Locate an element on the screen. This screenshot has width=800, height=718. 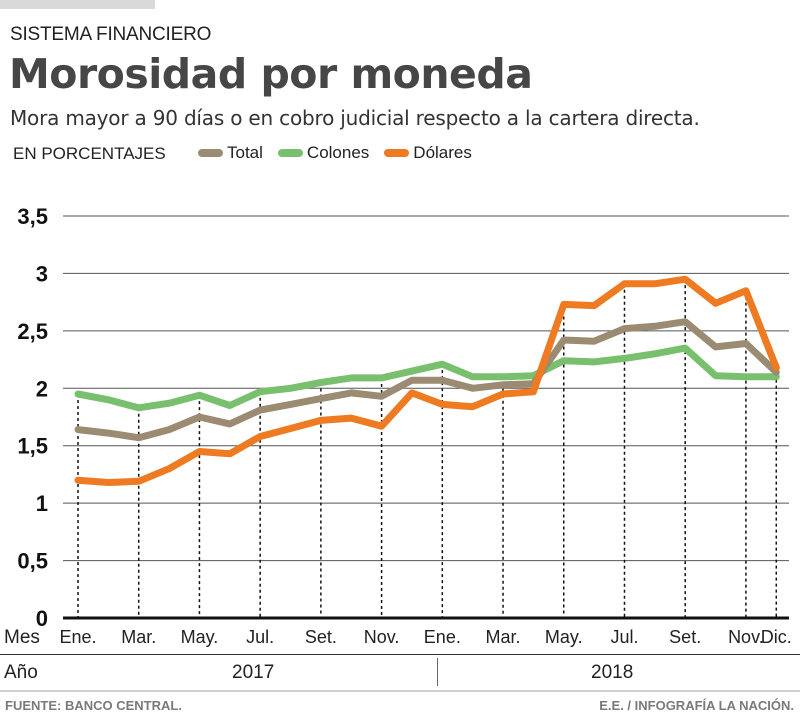
y-tick-label: 0,5 is located at coordinates (32, 561).